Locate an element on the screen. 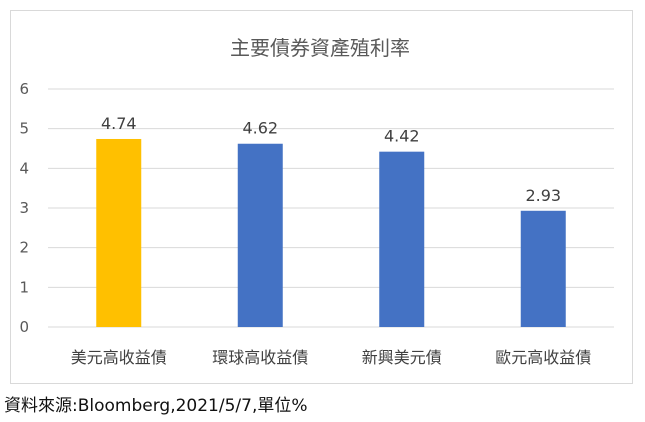  category-label-2: 新興美元債 is located at coordinates (402, 357).